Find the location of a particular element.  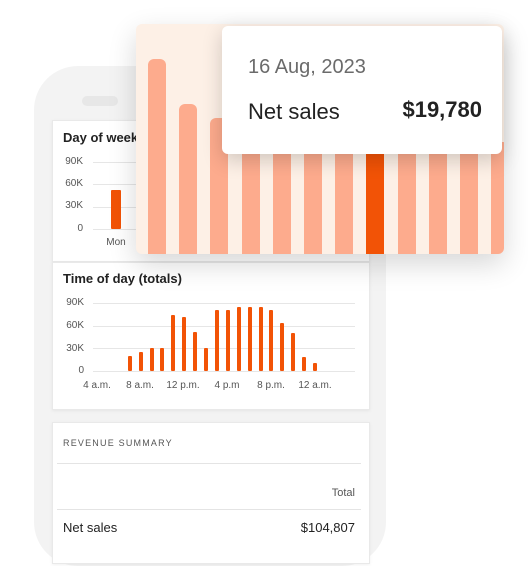

net-sales-label: Net sales is located at coordinates (90, 527).